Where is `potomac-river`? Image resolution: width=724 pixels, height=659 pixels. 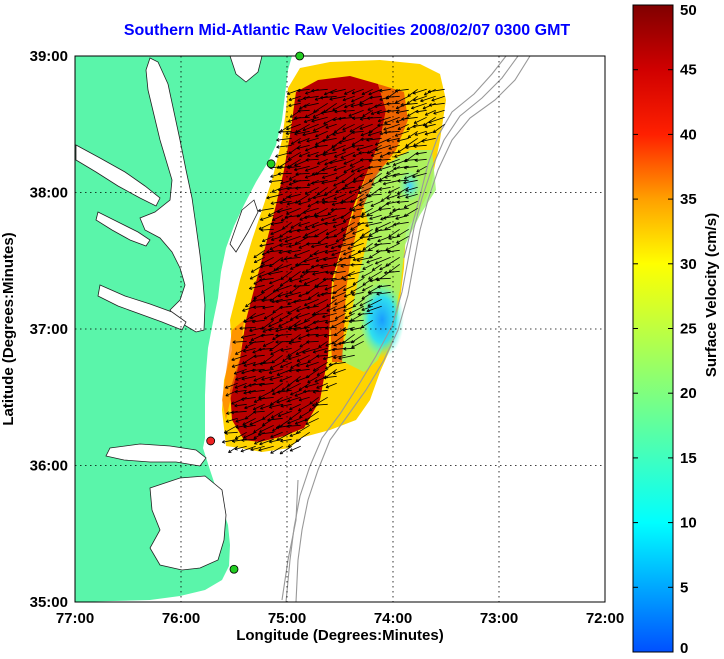
potomac-river is located at coordinates (118, 175).